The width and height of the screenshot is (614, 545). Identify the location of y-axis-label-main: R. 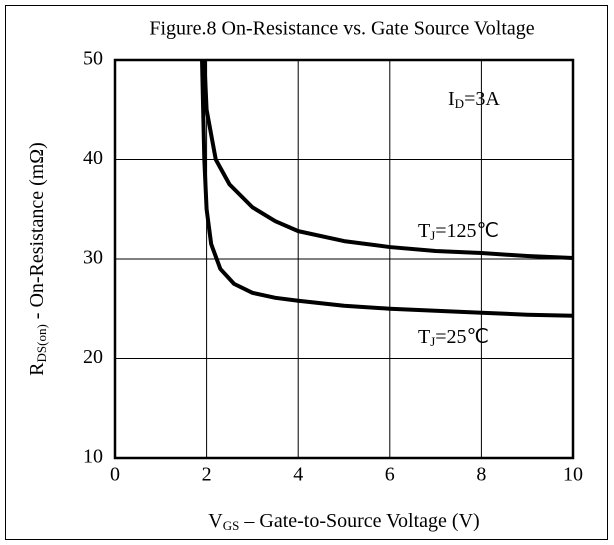
(37, 369).